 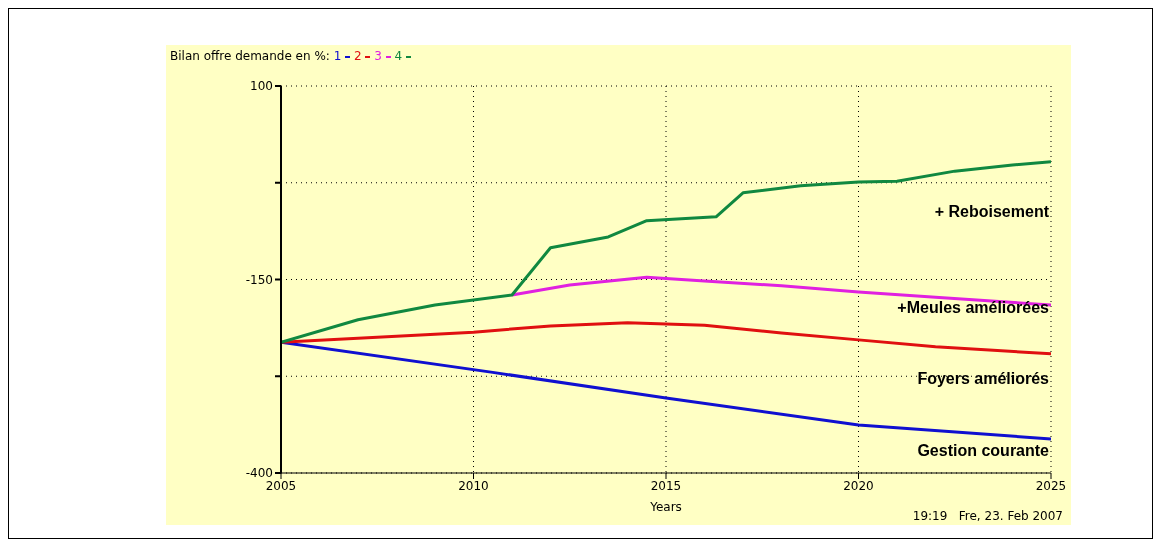 What do you see at coordinates (259, 473) in the screenshot?
I see `y-tick-label: -400` at bounding box center [259, 473].